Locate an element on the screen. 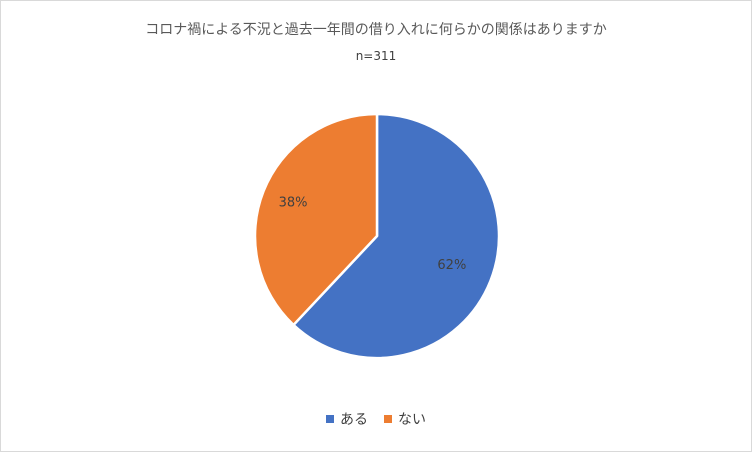  legend-item-nai: ない is located at coordinates (405, 419).